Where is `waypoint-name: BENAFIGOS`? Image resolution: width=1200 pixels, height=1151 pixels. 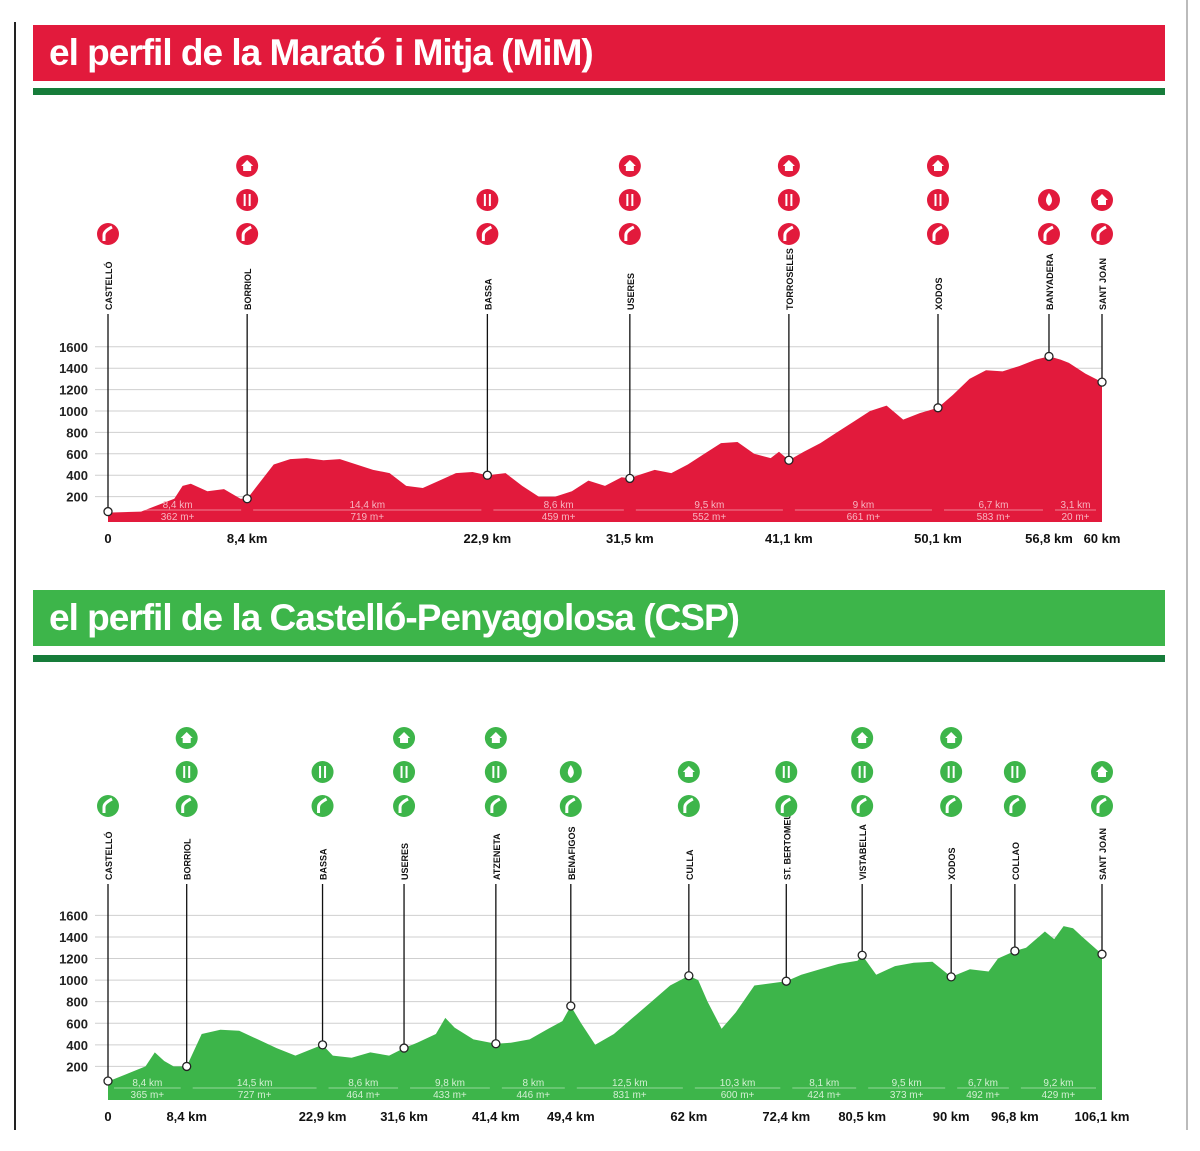
waypoint-name: BENAFIGOS is located at coordinates (572, 853).